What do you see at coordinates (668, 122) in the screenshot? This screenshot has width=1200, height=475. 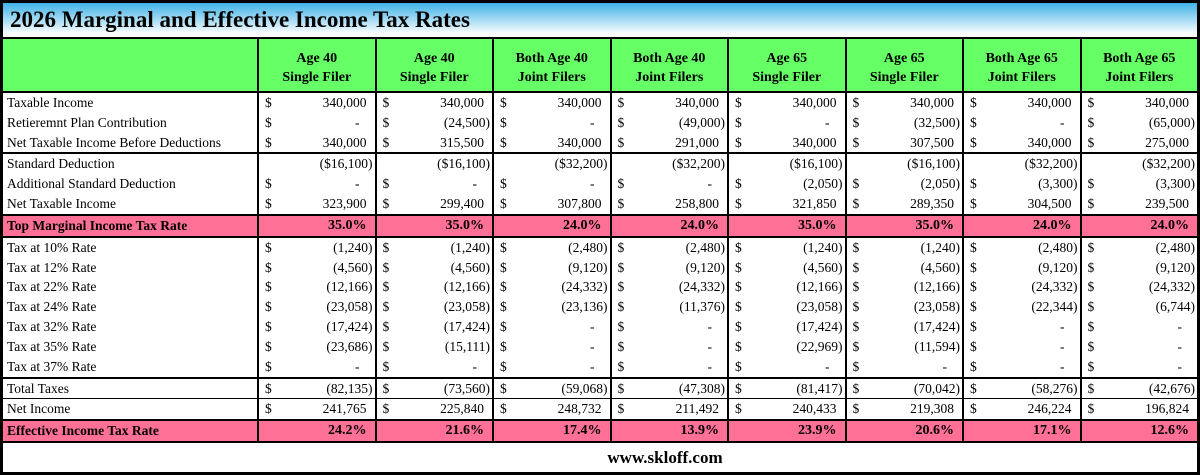 I see `amount-cell: $ (49,000)` at bounding box center [668, 122].